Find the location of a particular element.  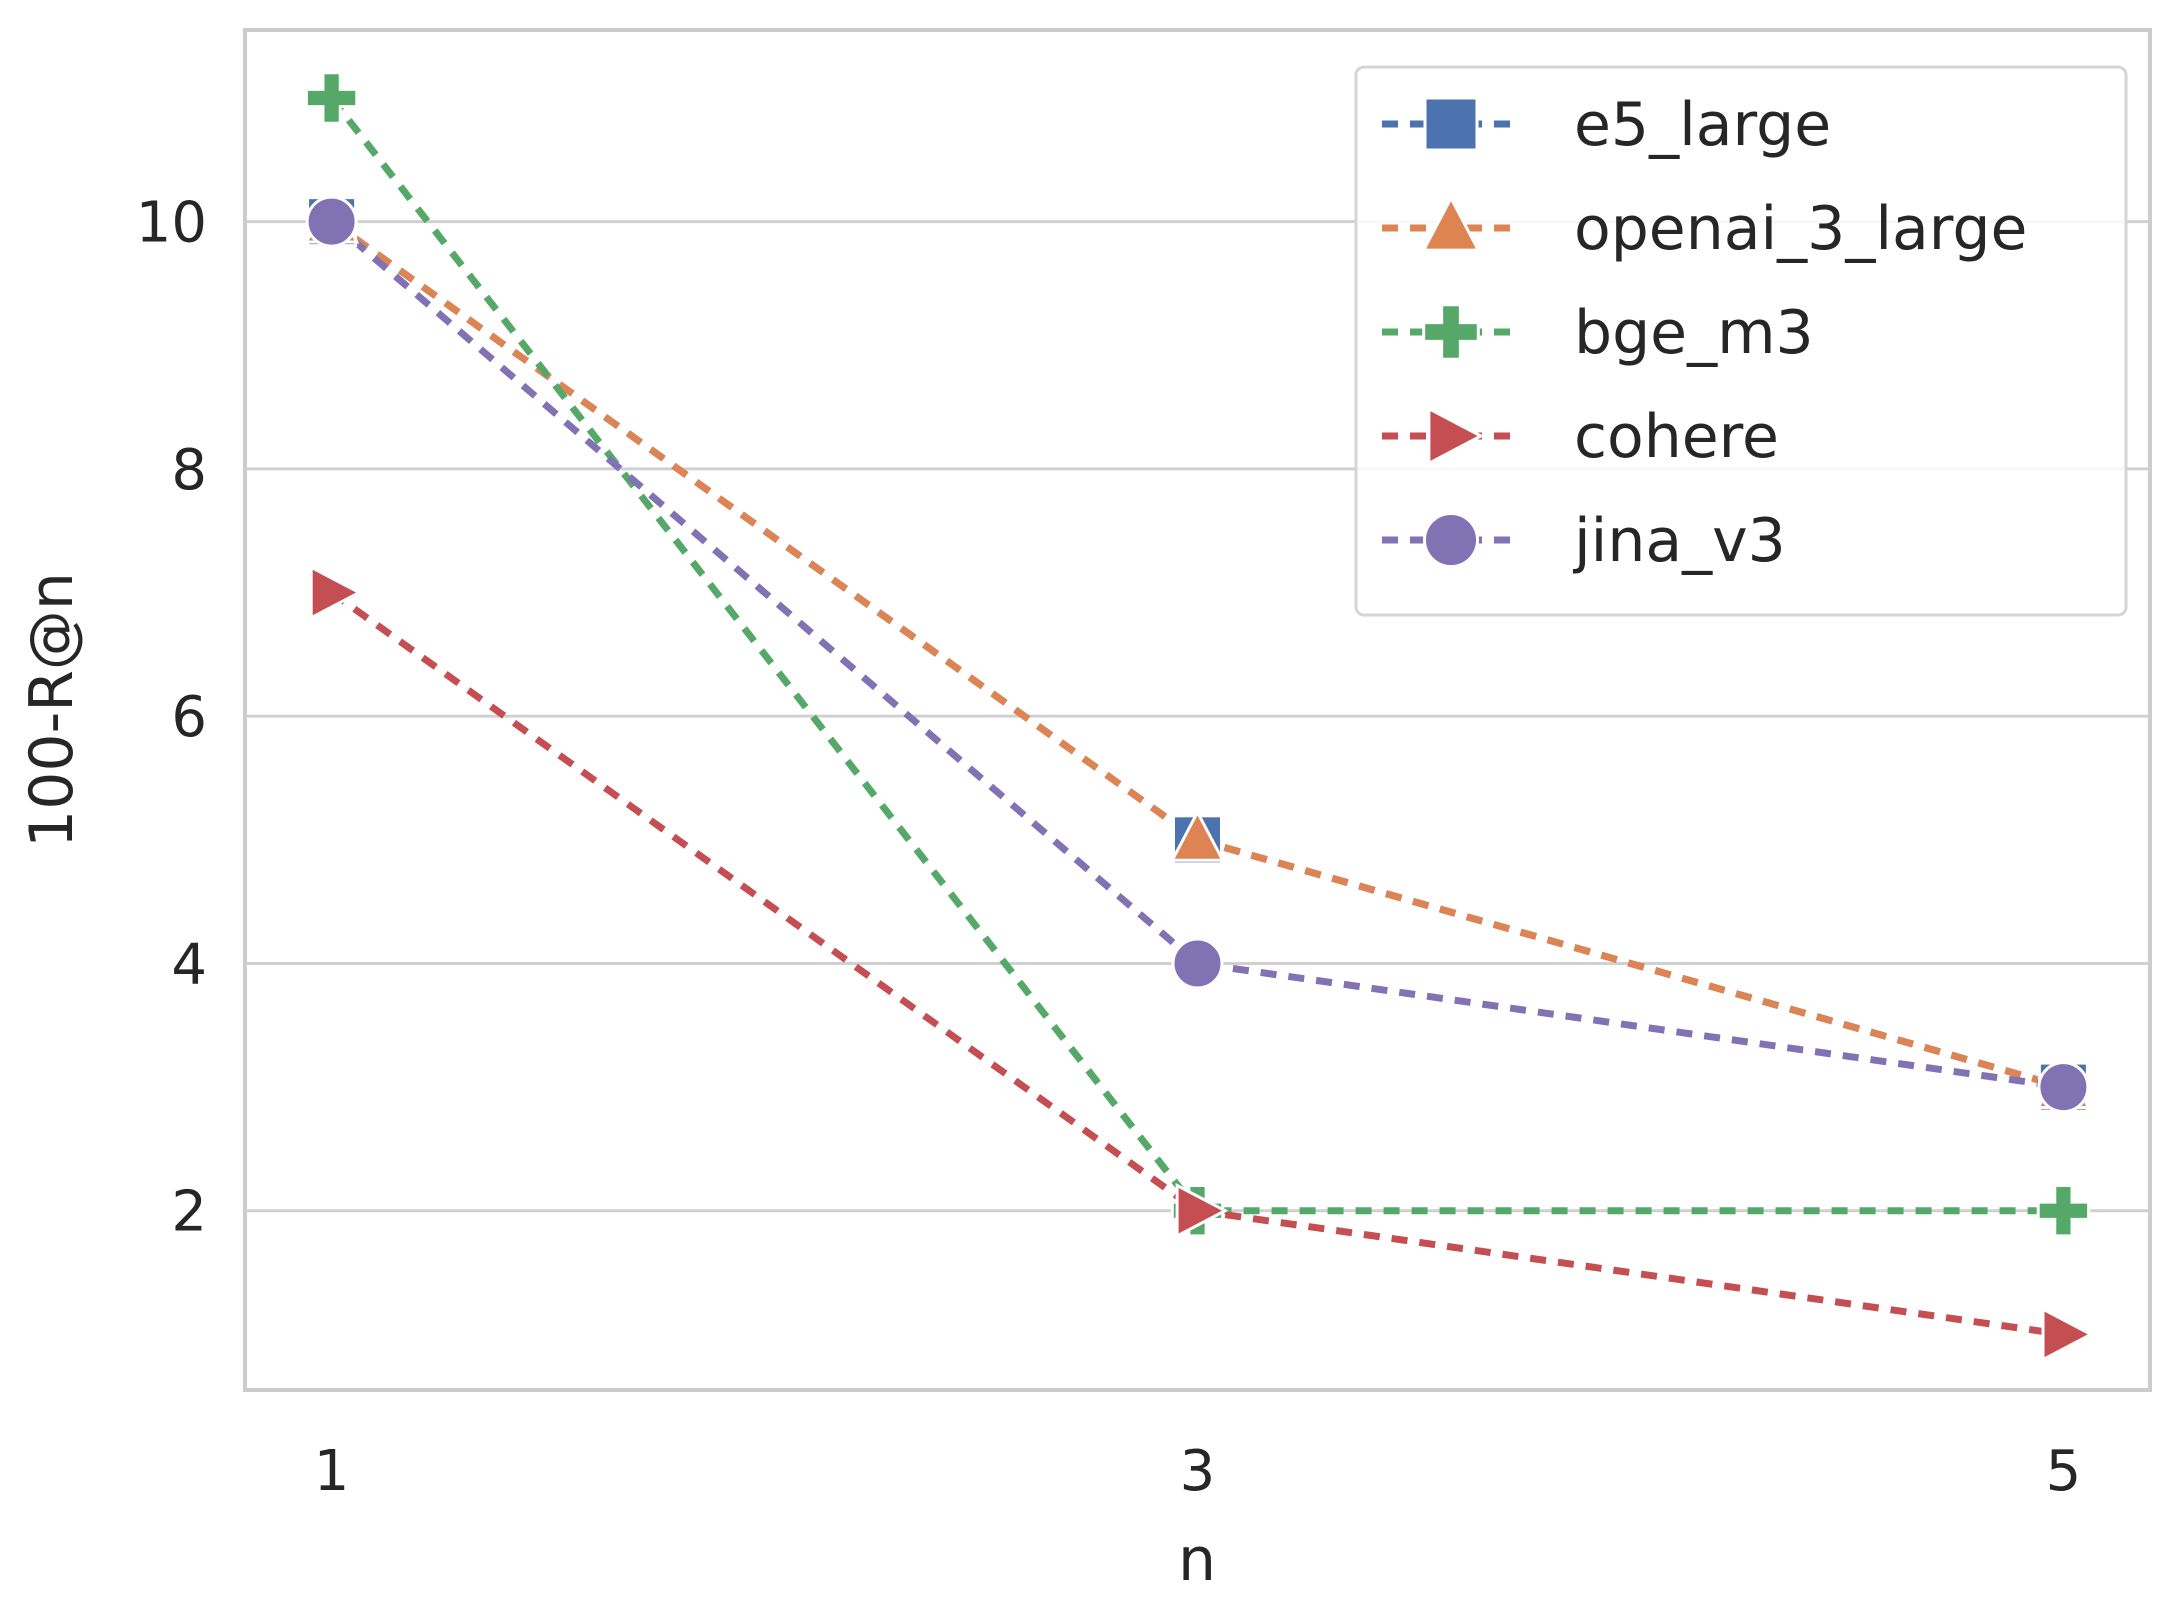

legend-label-openai_3_large: openai_3_large is located at coordinates (1800, 229).